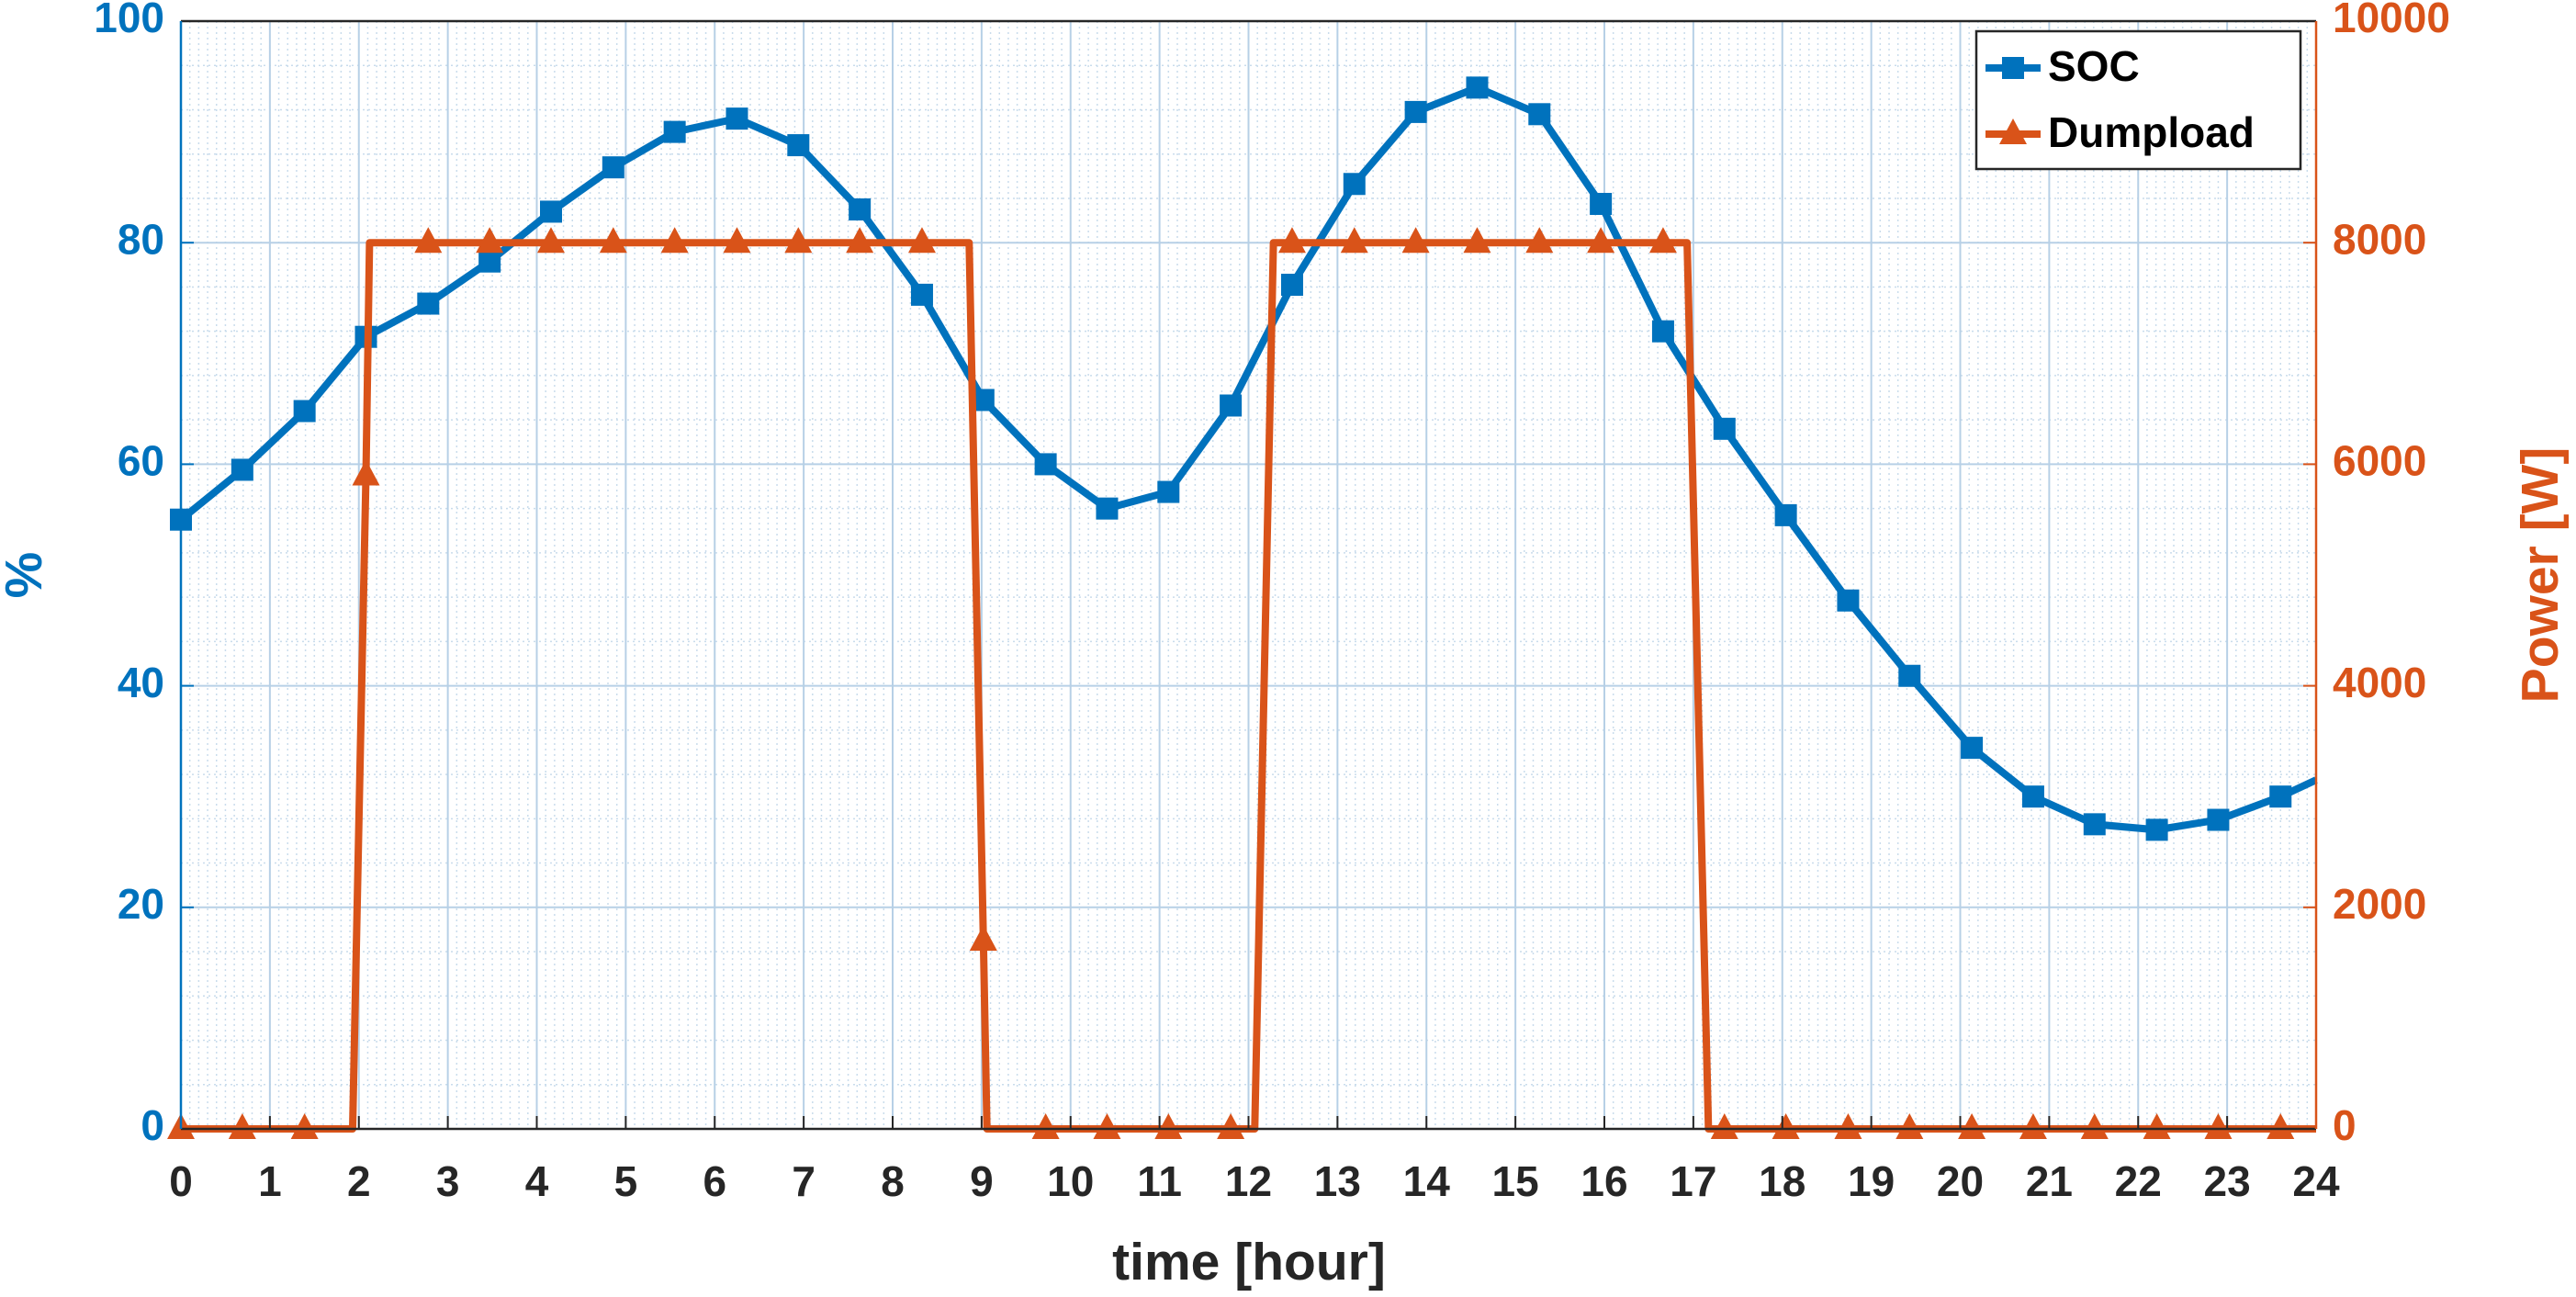 The width and height of the screenshot is (2576, 1297). What do you see at coordinates (2138, 100) in the screenshot?
I see `legend: SOC Dumpload` at bounding box center [2138, 100].